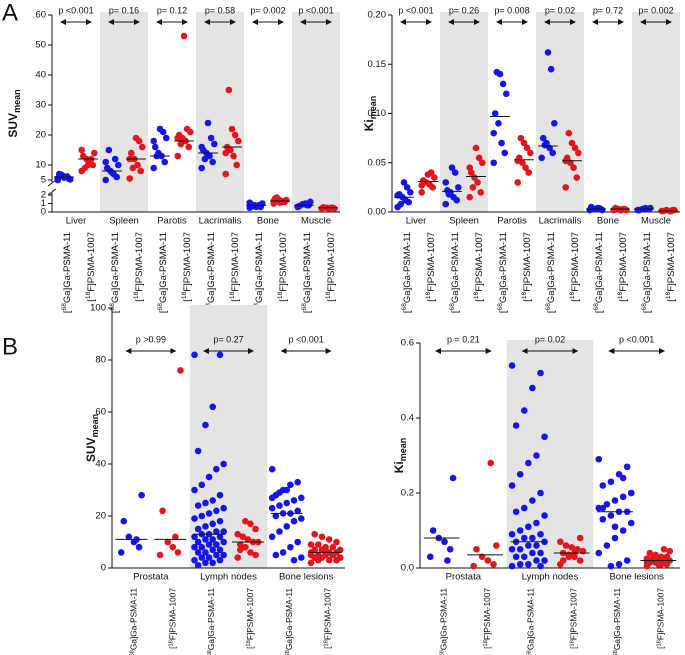 The height and width of the screenshot is (655, 685). I want to click on y-tick-label: 0.00, so click(377, 212).